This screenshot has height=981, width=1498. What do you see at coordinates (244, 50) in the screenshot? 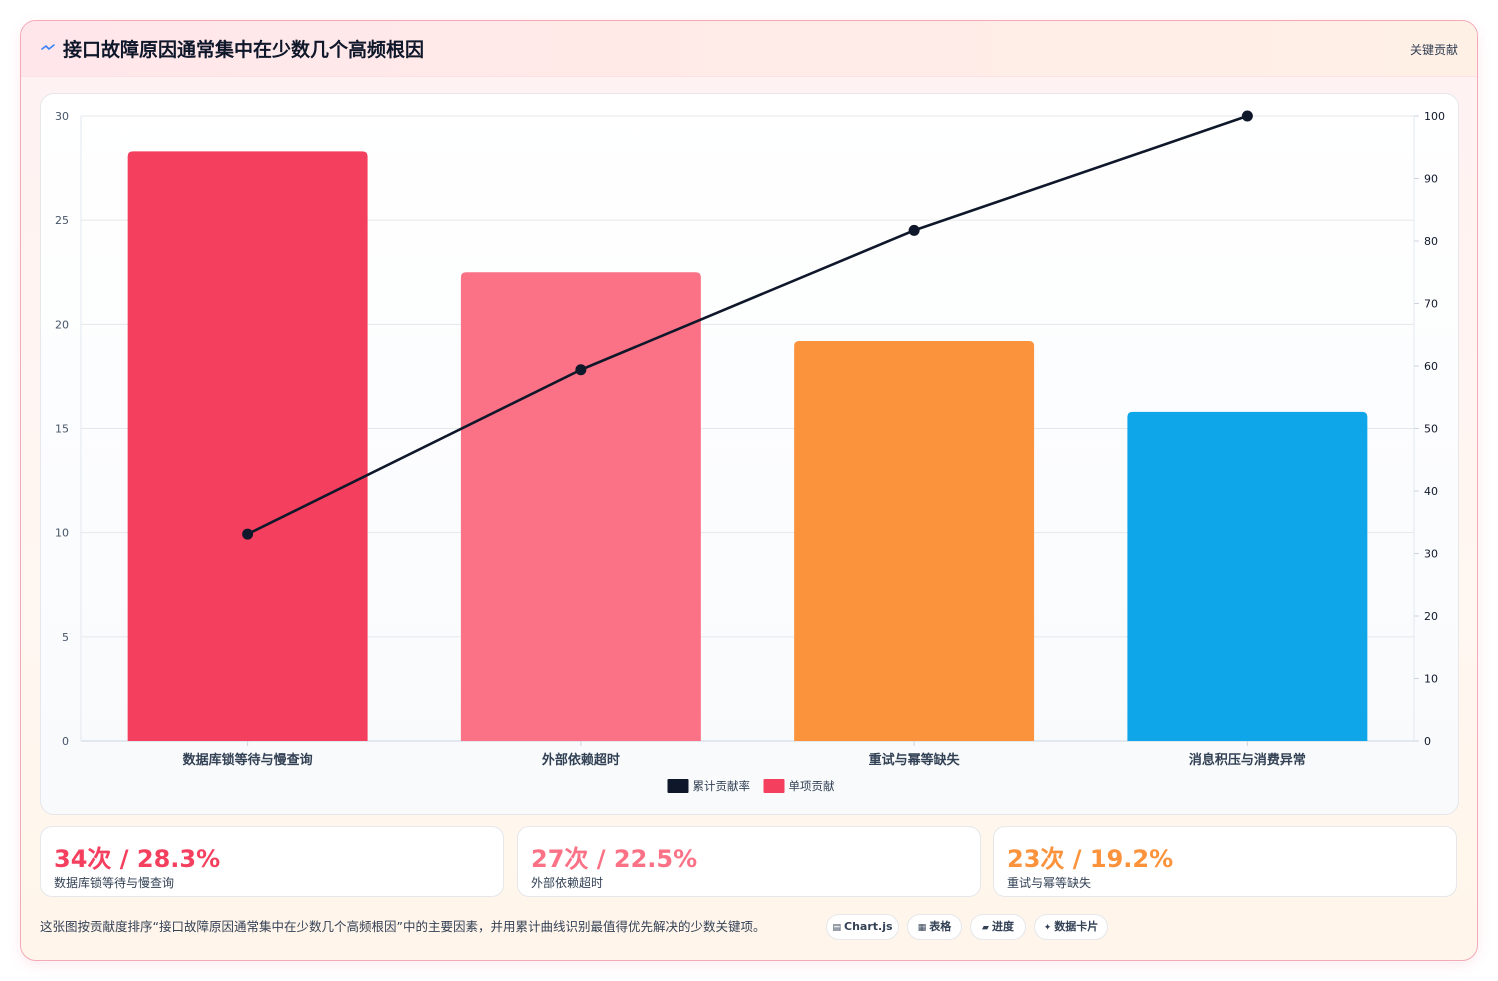
I see `page-title: 接口故障原因通常集中在少数几个高频根因` at bounding box center [244, 50].